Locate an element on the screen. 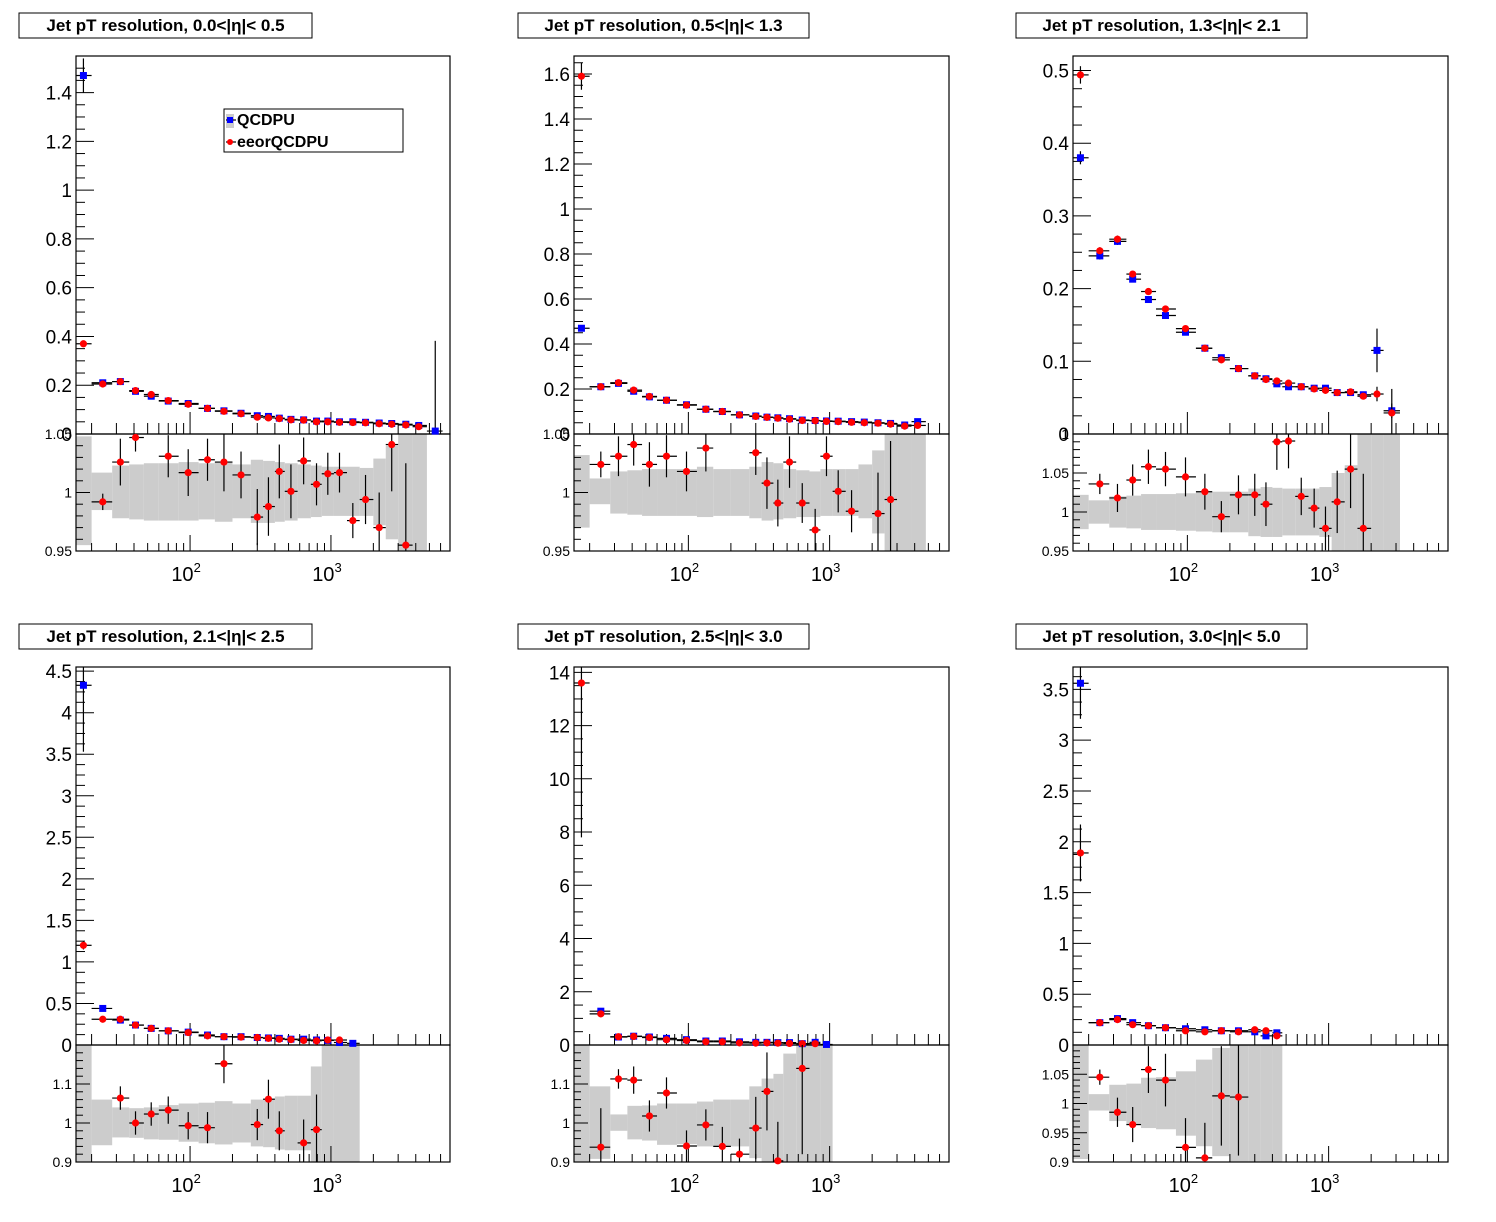 The height and width of the screenshot is (1222, 1496). legend: QCDPU eeorQCDPU is located at coordinates (313, 130).